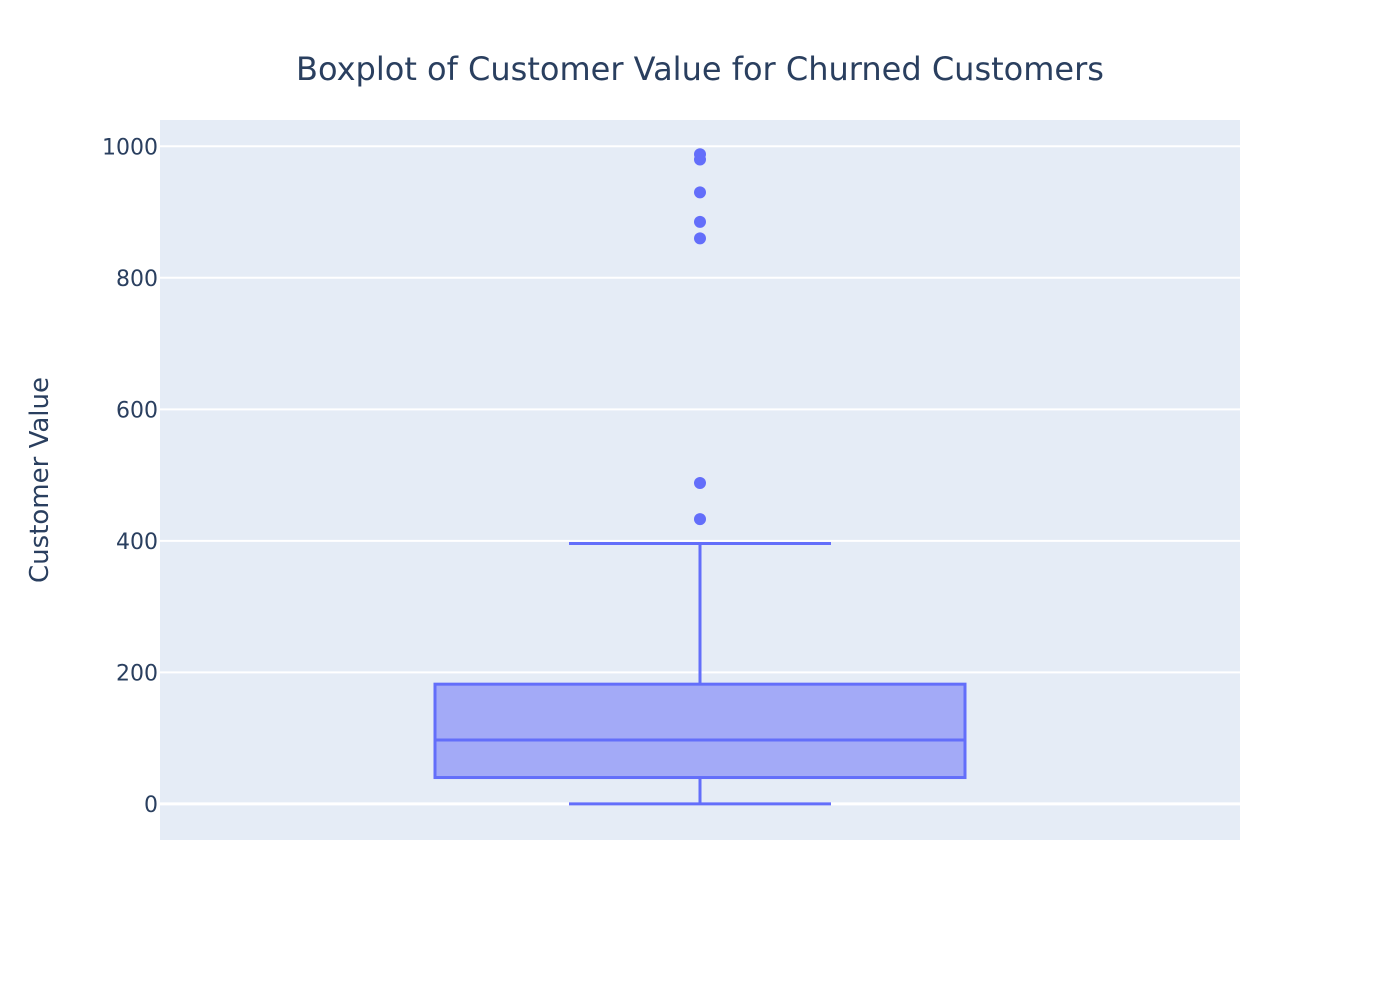  What do you see at coordinates (40, 480) in the screenshot?
I see `y-axis-title: Customer Value` at bounding box center [40, 480].